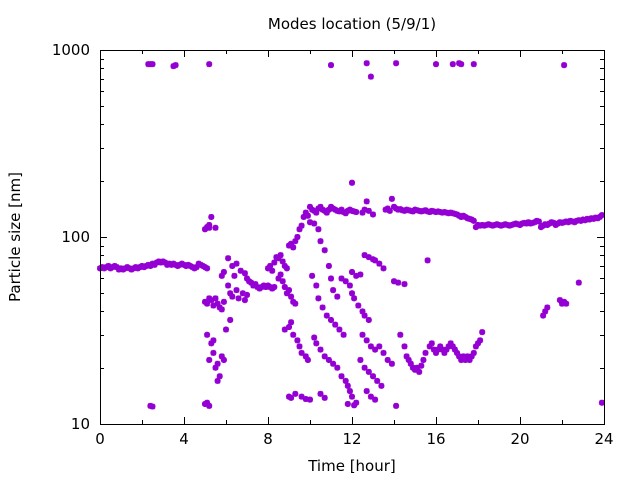 This screenshot has height=480, width=640. Describe the element at coordinates (352, 24) in the screenshot. I see `chart-title: Modes location (5/9/1)` at that location.